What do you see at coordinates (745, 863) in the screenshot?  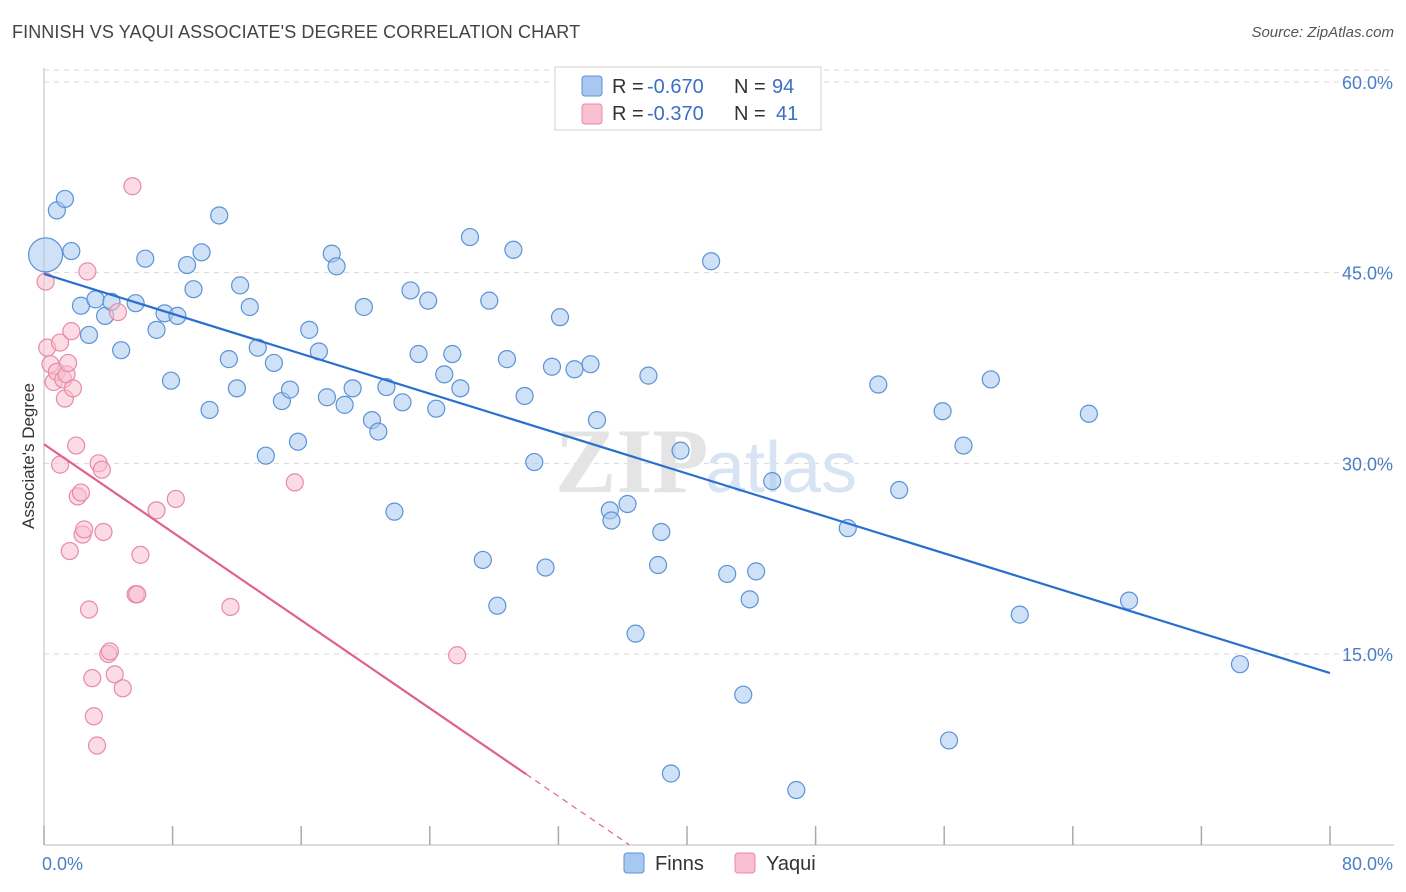 I see `legend-bottom-yaqui-swatch` at bounding box center [745, 863].